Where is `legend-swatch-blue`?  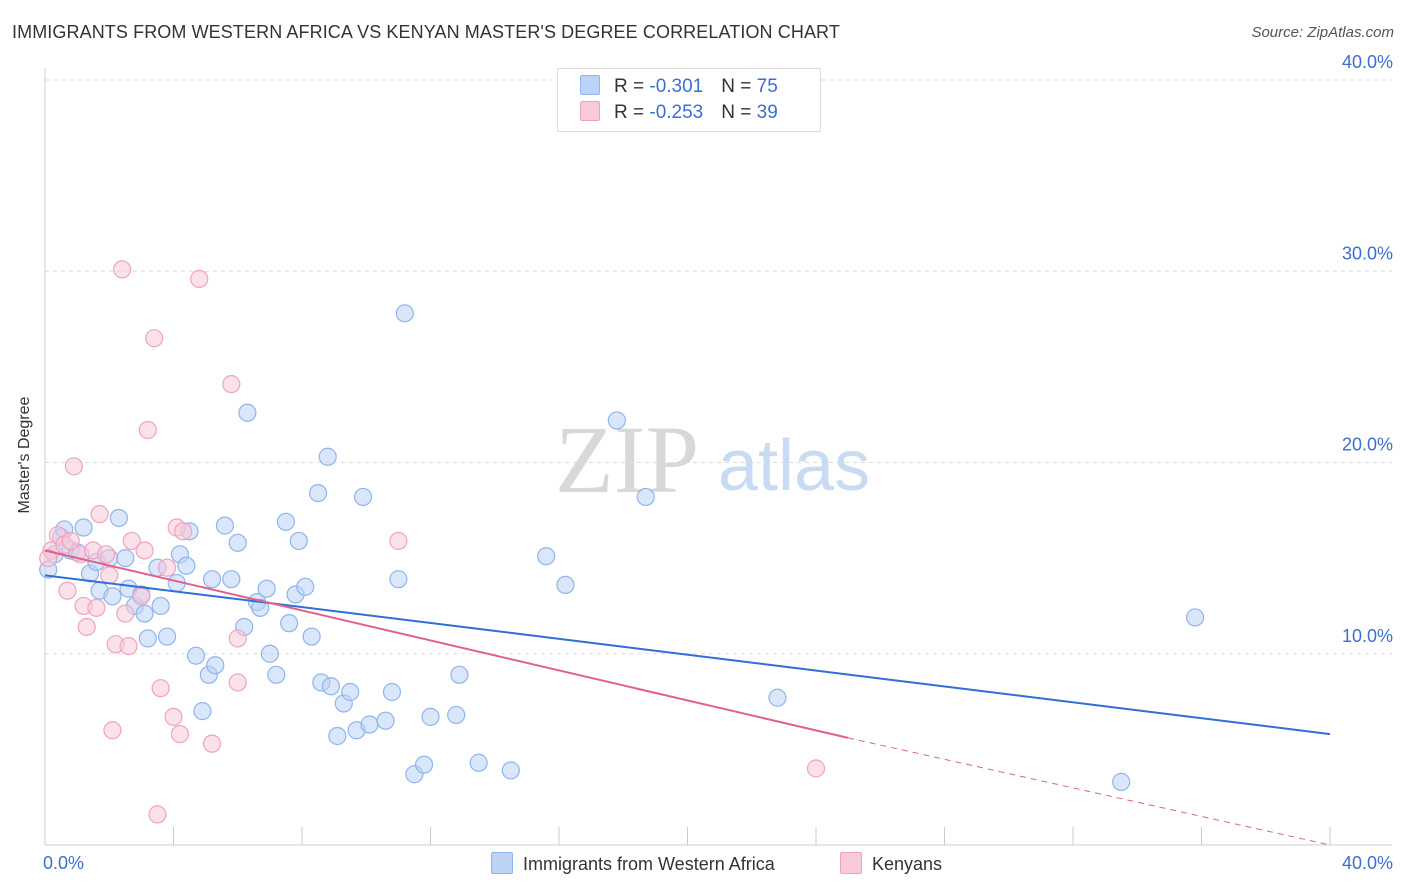 legend-swatch-blue is located at coordinates (590, 85).